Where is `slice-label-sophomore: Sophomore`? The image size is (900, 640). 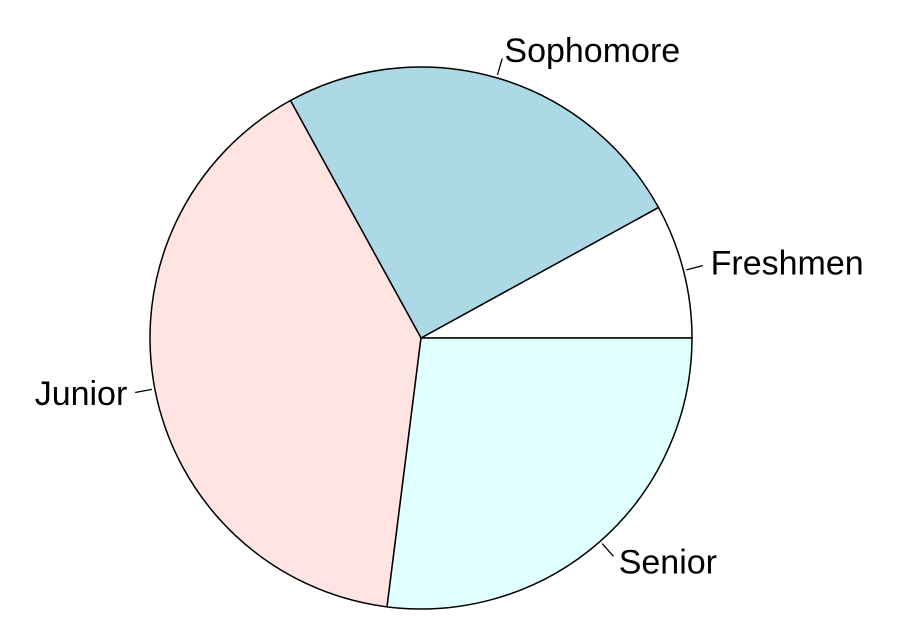
slice-label-sophomore: Sophomore is located at coordinates (592, 51).